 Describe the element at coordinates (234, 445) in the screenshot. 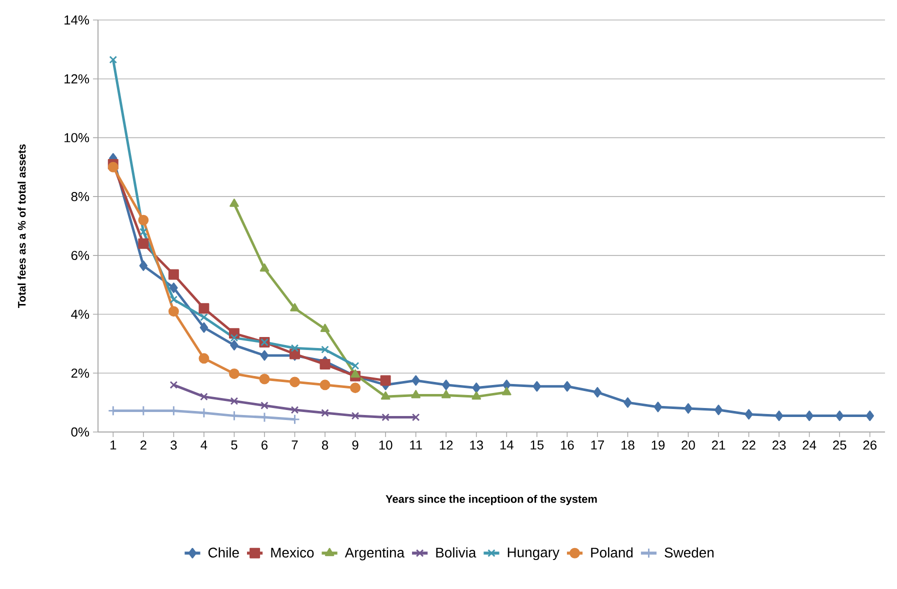

I see `x-tick-label: 5` at that location.